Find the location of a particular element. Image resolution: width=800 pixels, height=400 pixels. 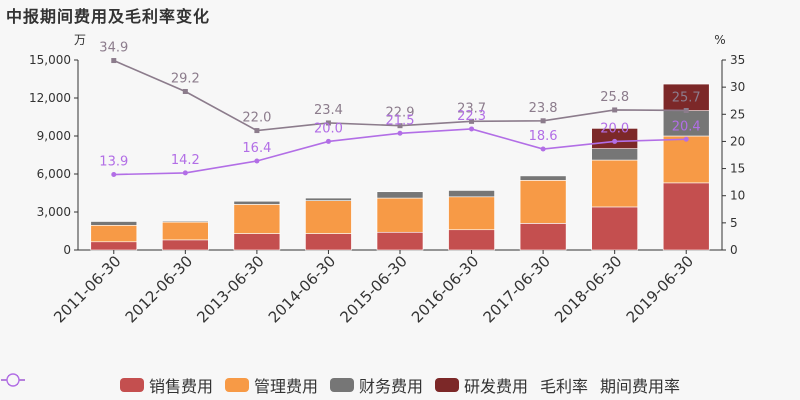

left-axis-unit: 万 is located at coordinates (80, 40).